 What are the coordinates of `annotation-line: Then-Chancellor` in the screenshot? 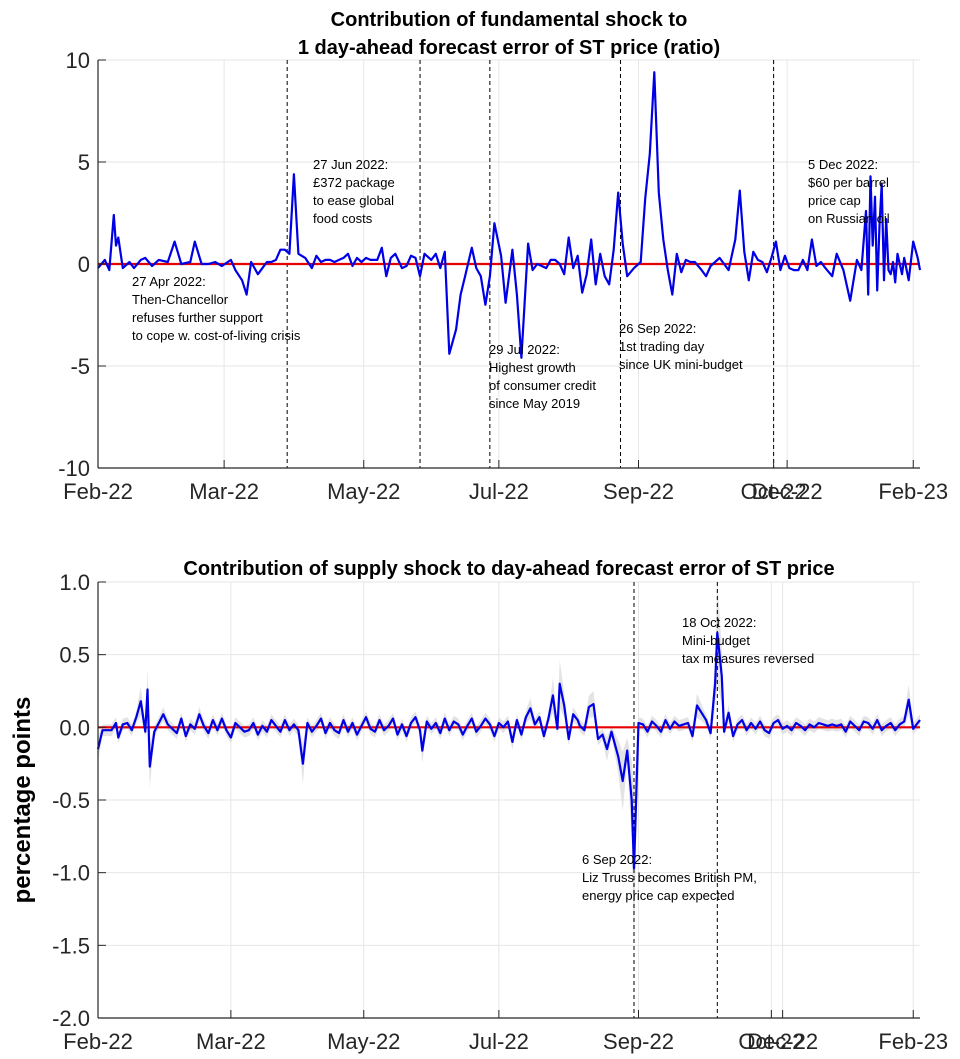 It's located at (180, 299).